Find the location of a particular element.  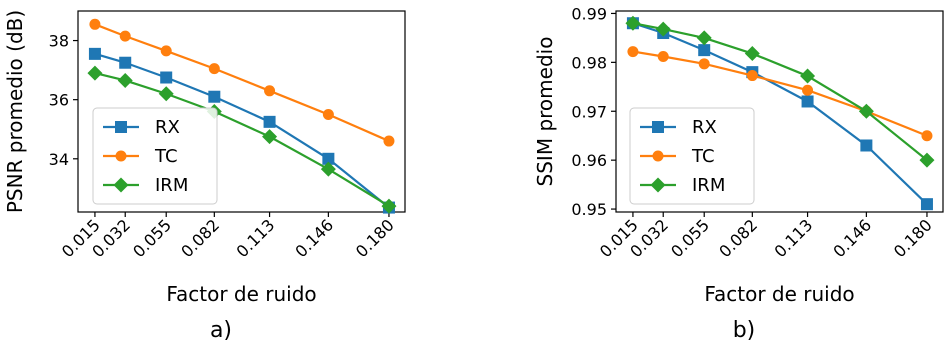

y-tick-label: 0.96 is located at coordinates (589, 160).